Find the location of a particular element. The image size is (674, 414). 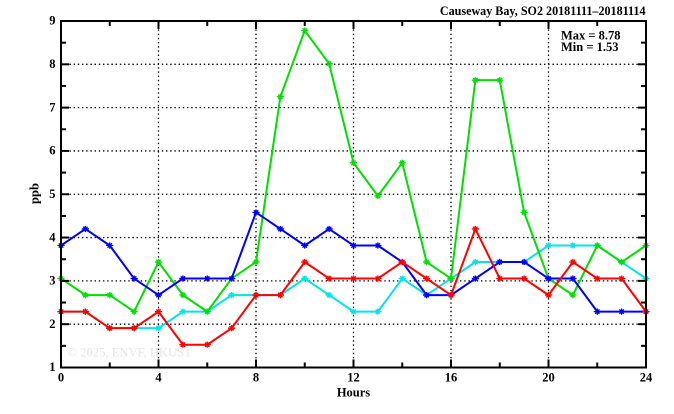

svg-text: 3 is located at coordinates (52, 281).